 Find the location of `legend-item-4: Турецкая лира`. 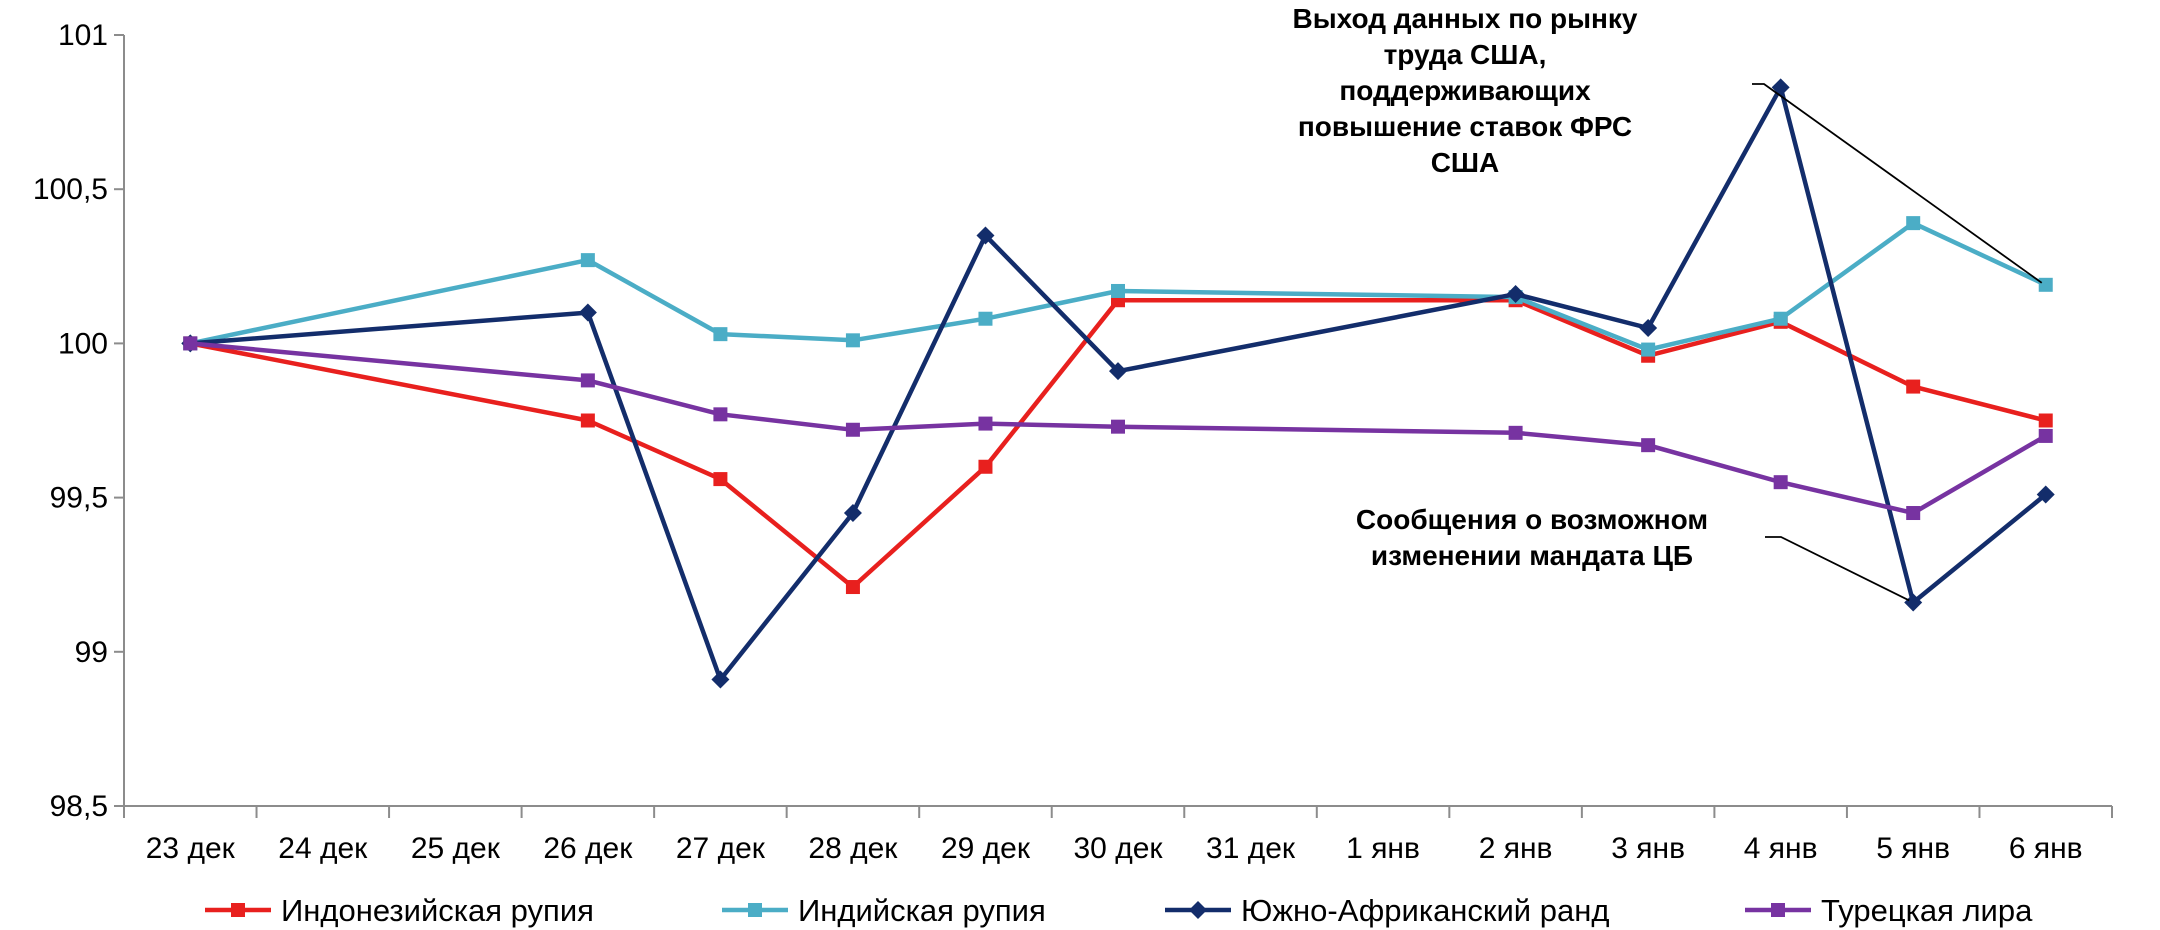

legend-item-4: Турецкая лира is located at coordinates (1889, 910).